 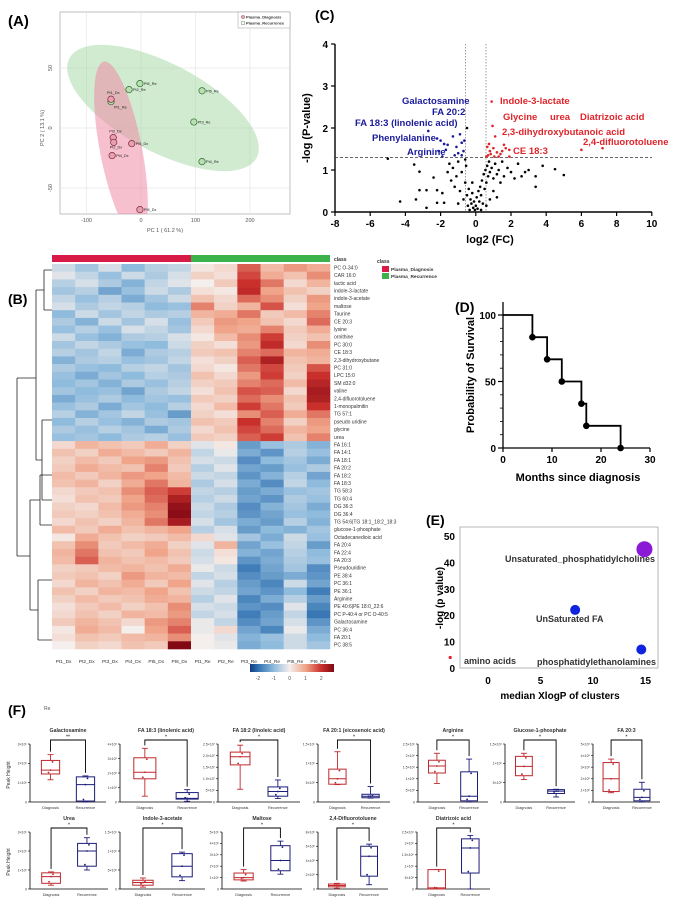 What do you see at coordinates (343, 492) in the screenshot?
I see `row-label: TG 58:3` at bounding box center [343, 492].